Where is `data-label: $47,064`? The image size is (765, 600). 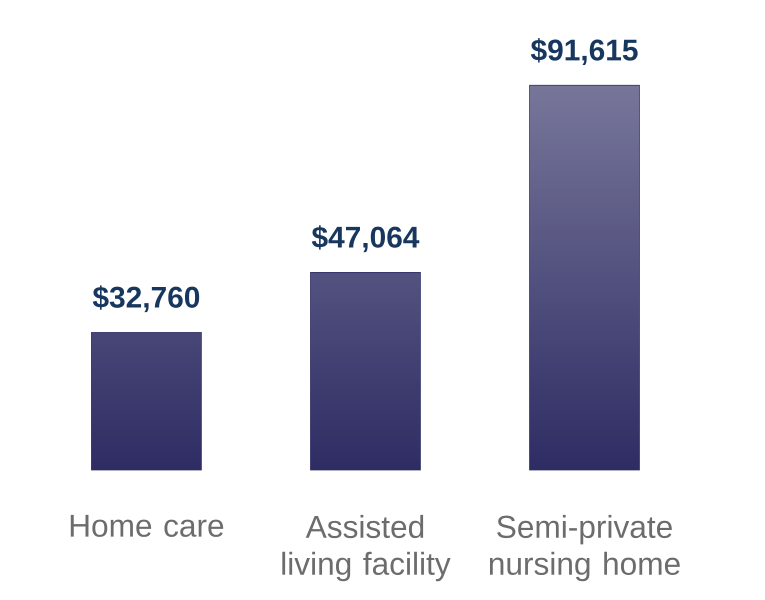 data-label: $47,064 is located at coordinates (366, 238).